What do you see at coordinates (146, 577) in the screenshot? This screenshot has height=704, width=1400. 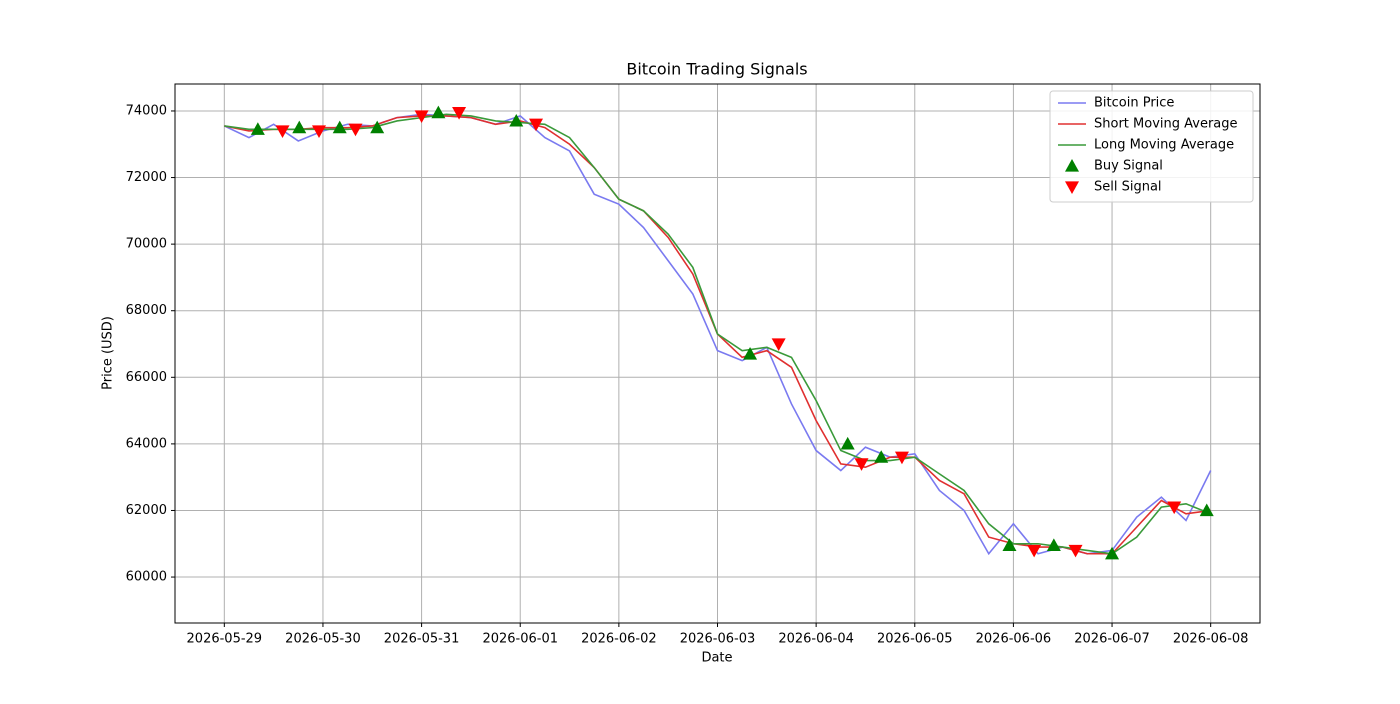 I see `y-tick-label: 60000` at bounding box center [146, 577].